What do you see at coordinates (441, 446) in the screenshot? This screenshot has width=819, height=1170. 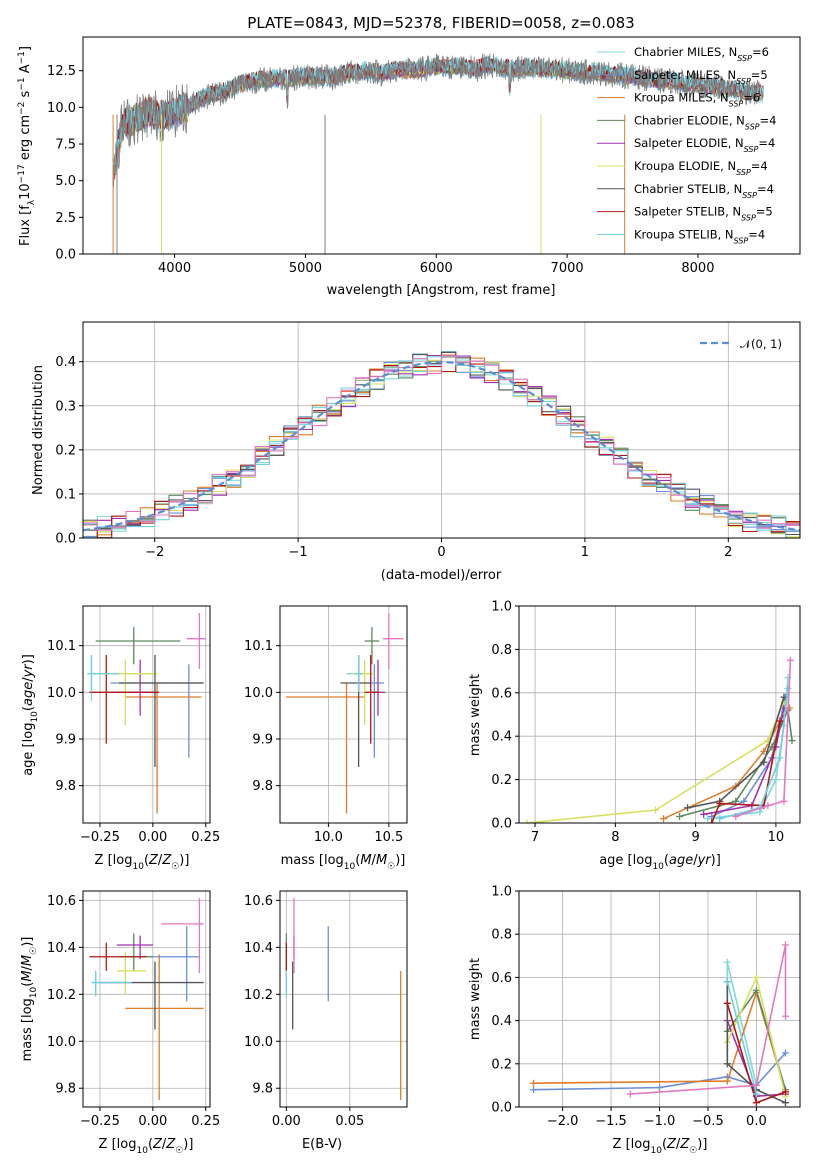 I see `gaussian-curve` at bounding box center [441, 446].